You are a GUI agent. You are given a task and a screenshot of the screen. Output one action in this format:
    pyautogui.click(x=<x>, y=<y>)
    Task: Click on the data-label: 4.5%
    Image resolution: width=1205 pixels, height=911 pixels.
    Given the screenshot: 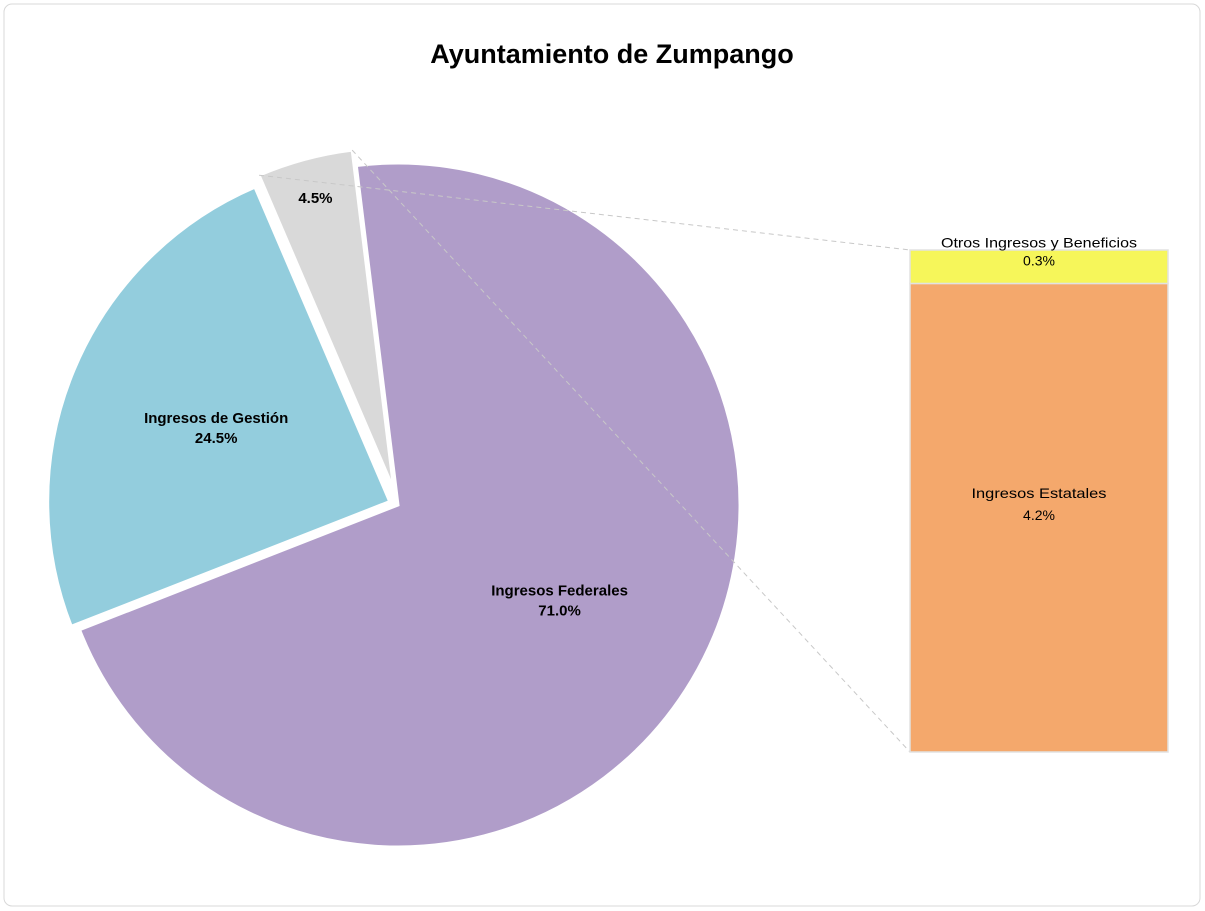 What is the action you would take?
    pyautogui.click(x=315, y=198)
    